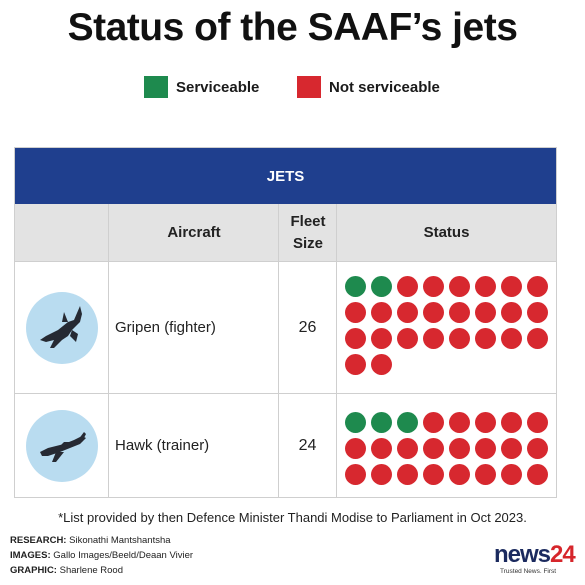 This screenshot has height=585, width=585. What do you see at coordinates (218, 87) in the screenshot?
I see `legend-label-serviceable: Serviceable` at bounding box center [218, 87].